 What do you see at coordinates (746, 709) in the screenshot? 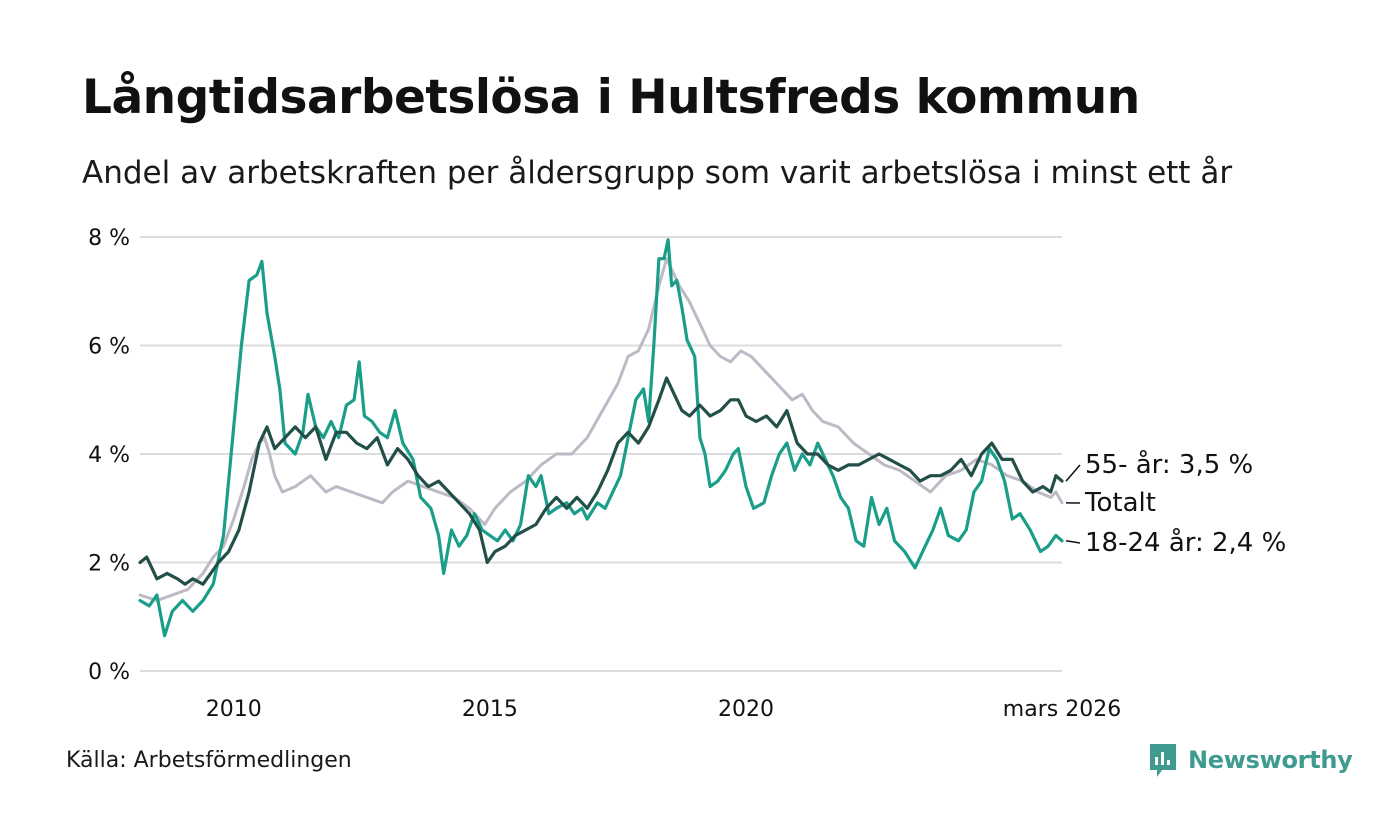
I see `x-tick-label: 2020` at bounding box center [746, 709].